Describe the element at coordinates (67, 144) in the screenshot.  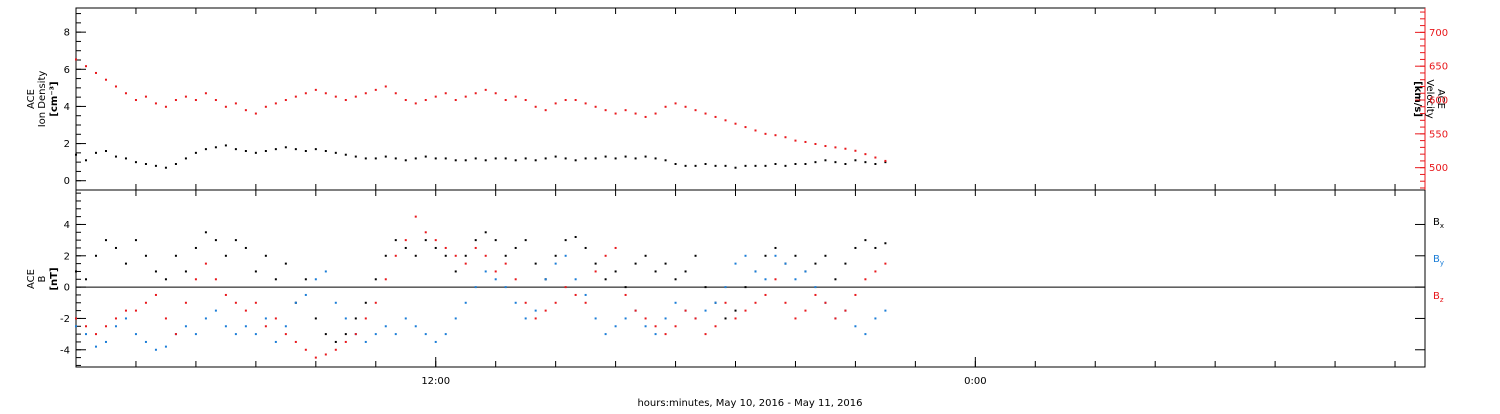
I see `y-tick-label: 2` at that location.